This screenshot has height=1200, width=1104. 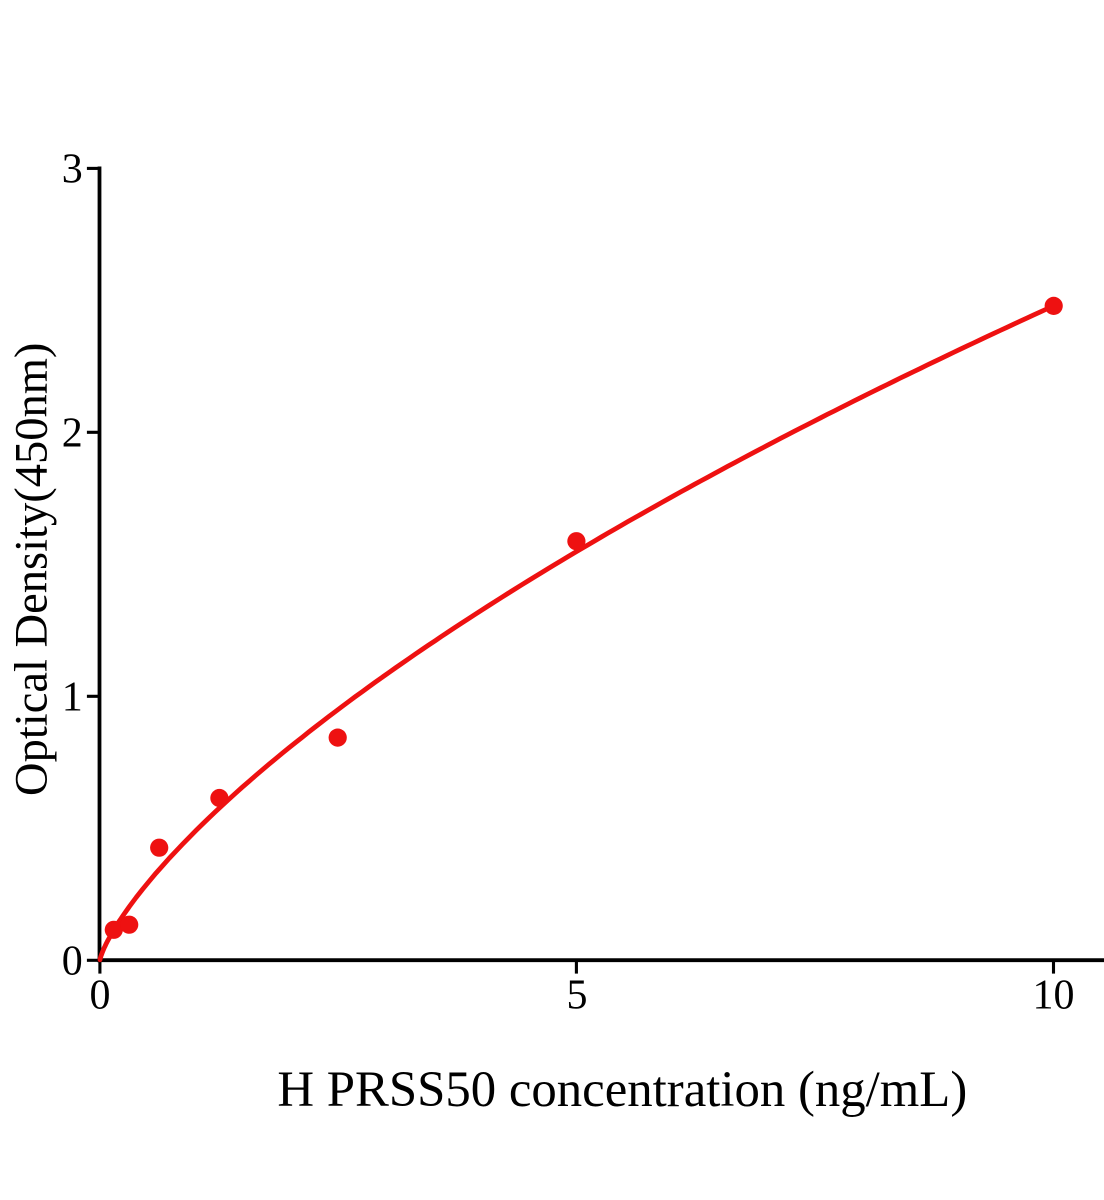 I want to click on svg-text: 1, so click(x=72, y=698).